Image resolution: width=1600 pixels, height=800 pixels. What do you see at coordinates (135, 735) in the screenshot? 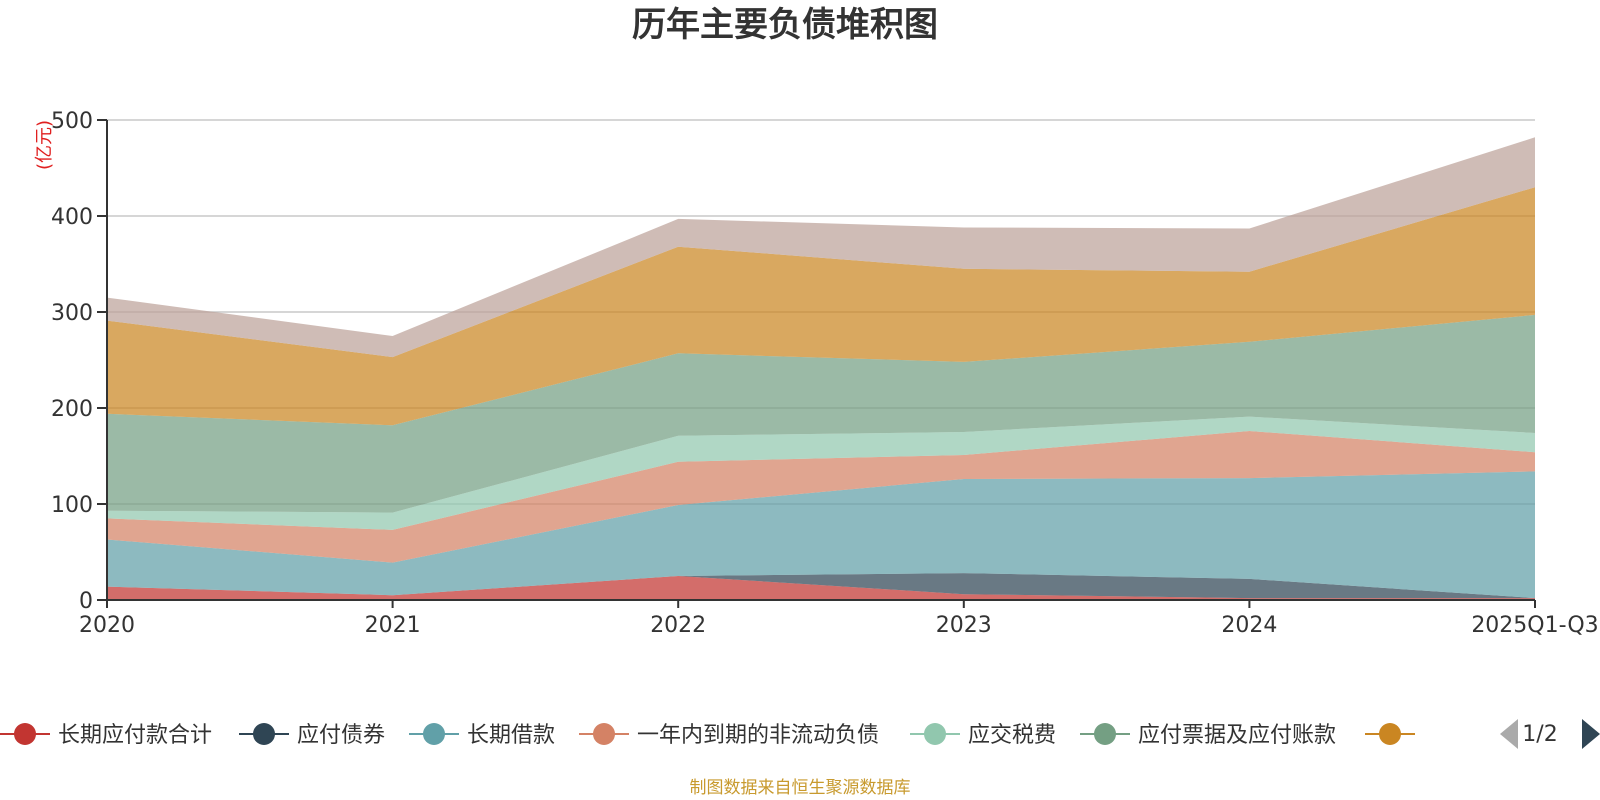
I see `legend-label: 长期应付款合计` at bounding box center [135, 735].